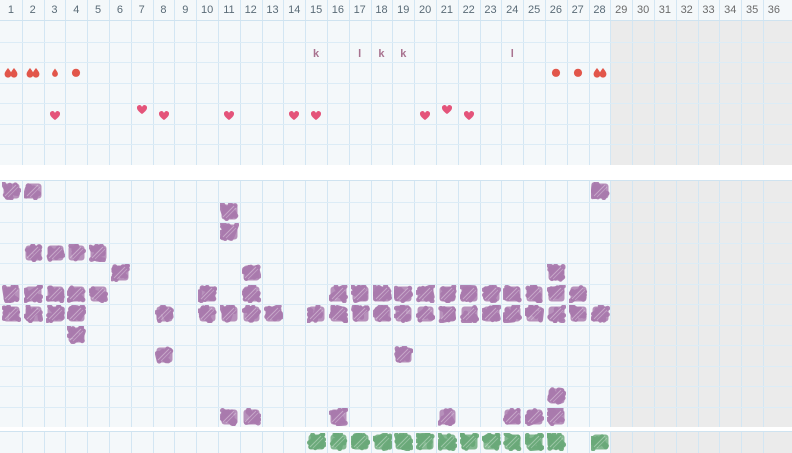 Image resolution: width=792 pixels, height=453 pixels. Describe the element at coordinates (250, 10) in the screenshot. I see `day-number-12: 12` at that location.